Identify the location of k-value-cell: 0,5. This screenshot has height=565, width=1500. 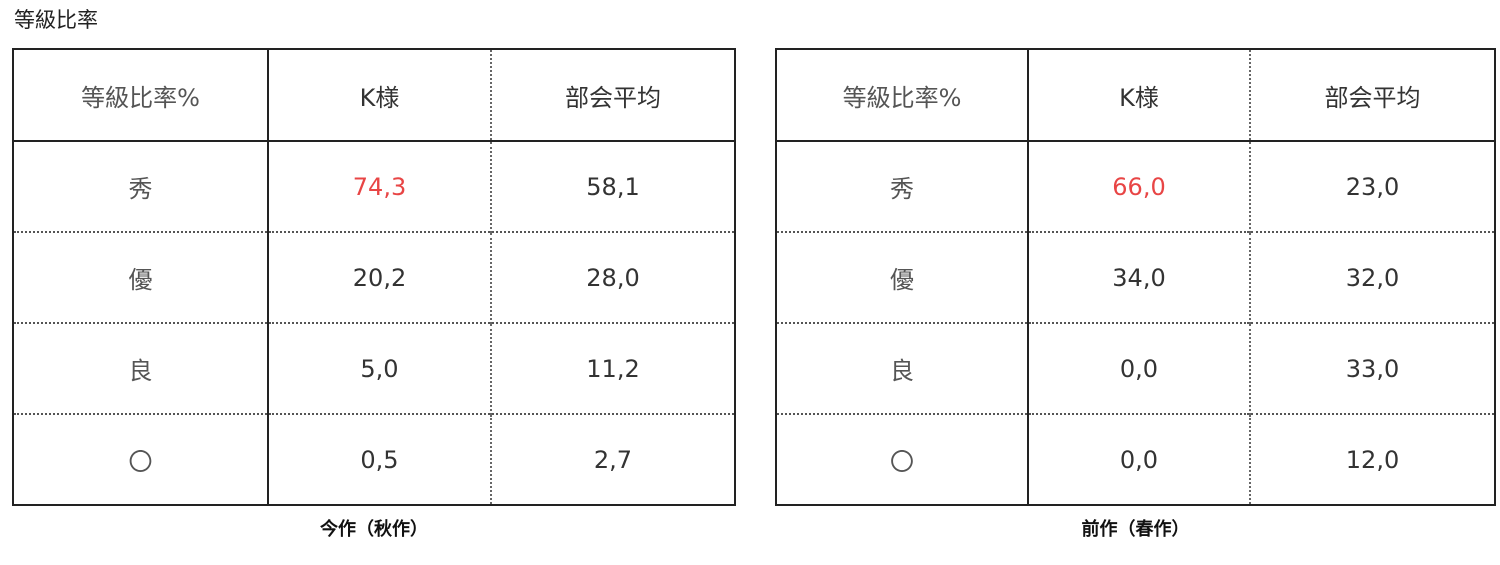
(380, 459).